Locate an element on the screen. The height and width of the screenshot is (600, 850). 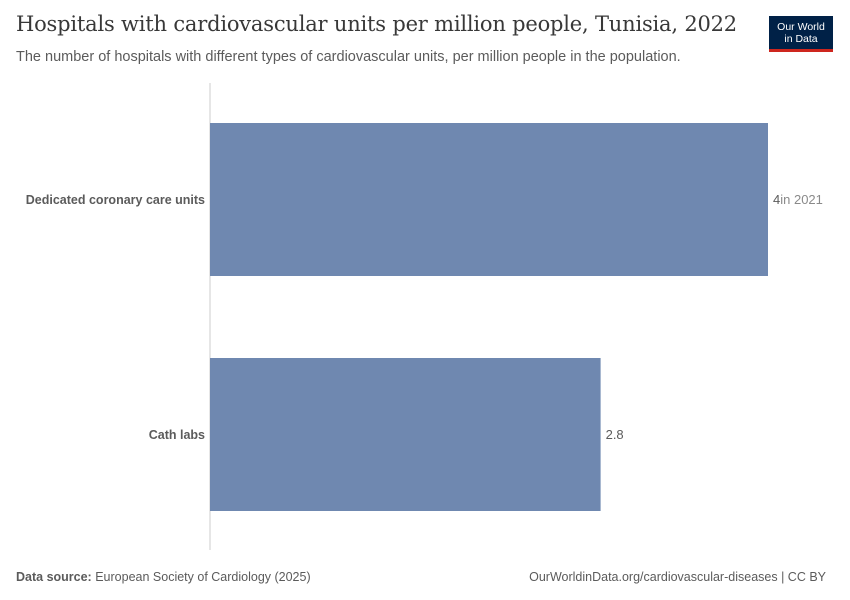
category-label: Dedicated coronary care units is located at coordinates (115, 200).